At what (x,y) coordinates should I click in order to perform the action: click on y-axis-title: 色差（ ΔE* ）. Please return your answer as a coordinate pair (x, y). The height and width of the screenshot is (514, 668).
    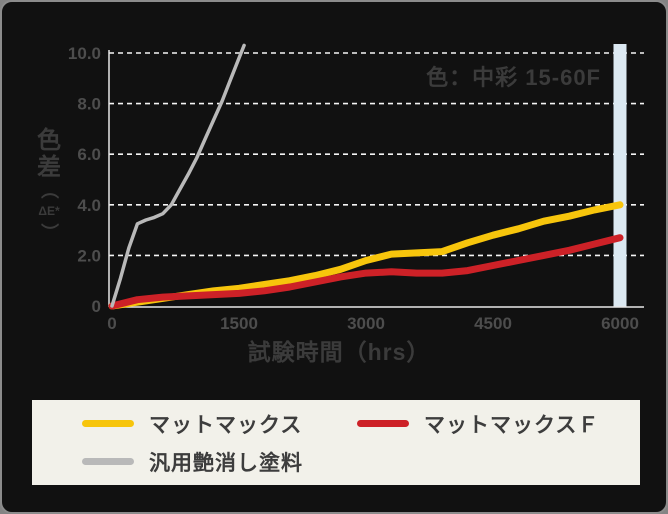
    Looking at the image, I should click on (49, 183).